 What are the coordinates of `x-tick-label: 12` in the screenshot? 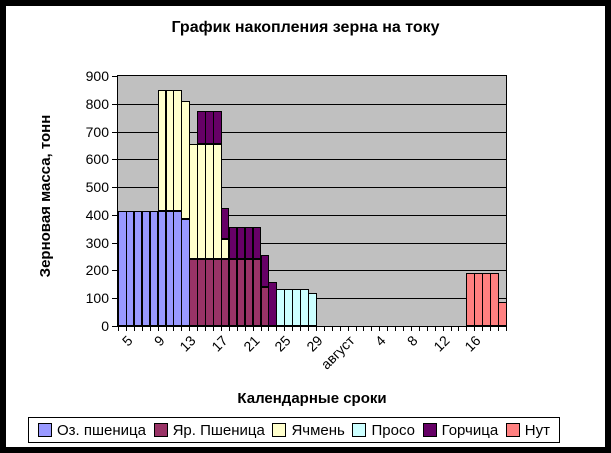 It's located at (441, 343).